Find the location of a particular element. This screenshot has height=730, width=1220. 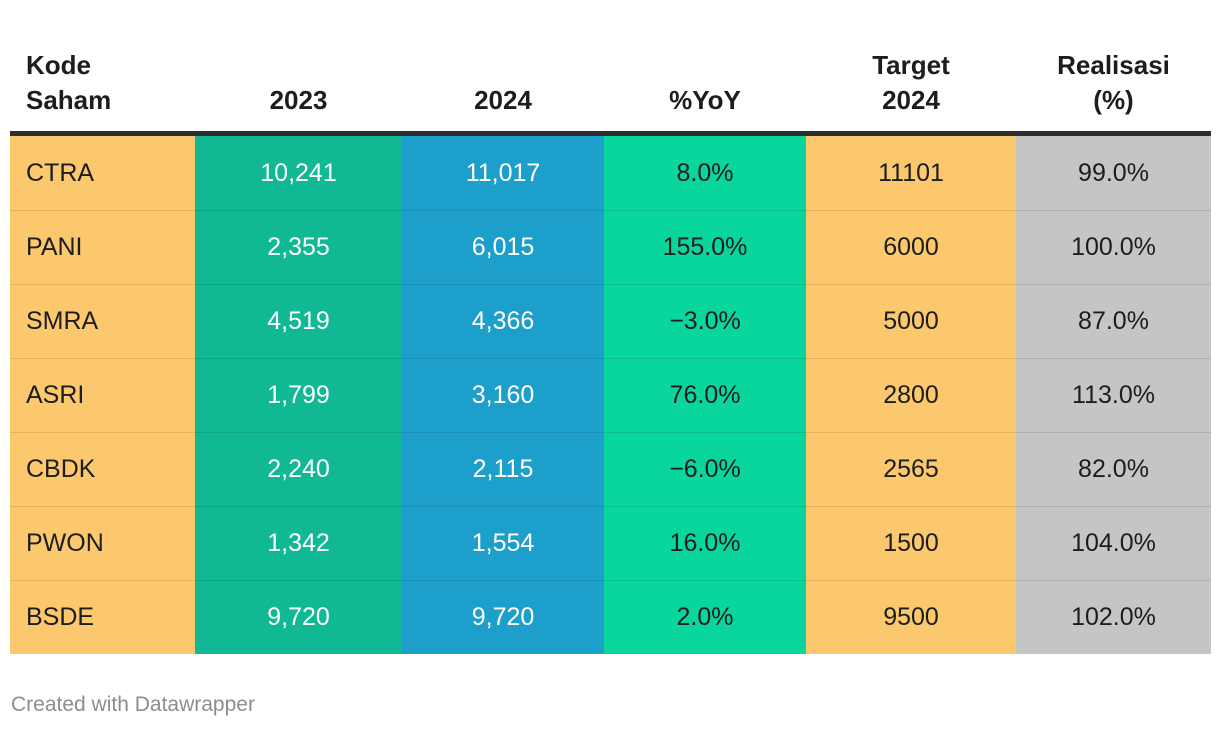

cell-target: 2565 is located at coordinates (911, 469).